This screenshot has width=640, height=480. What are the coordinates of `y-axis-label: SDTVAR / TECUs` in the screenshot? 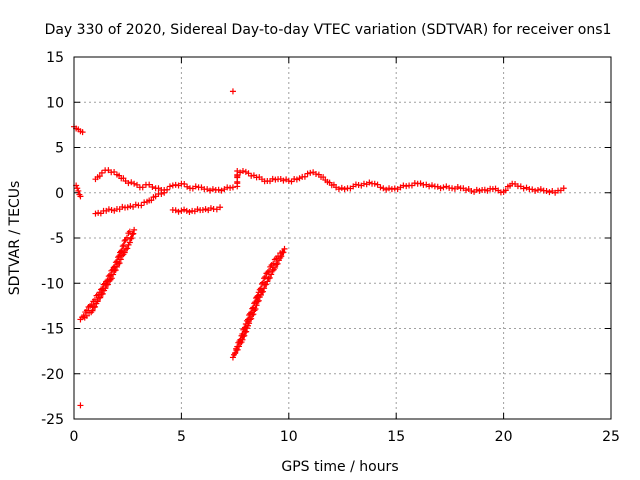 It's located at (15, 238).